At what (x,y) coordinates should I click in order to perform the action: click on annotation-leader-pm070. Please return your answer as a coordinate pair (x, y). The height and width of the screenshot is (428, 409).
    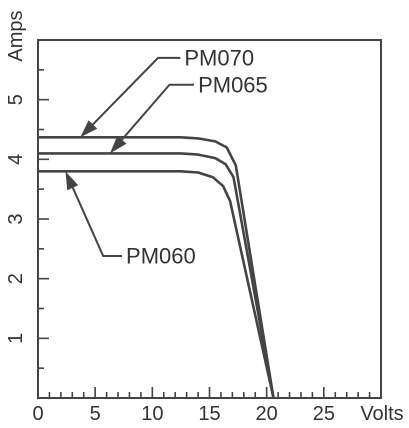
    Looking at the image, I should click on (136, 91).